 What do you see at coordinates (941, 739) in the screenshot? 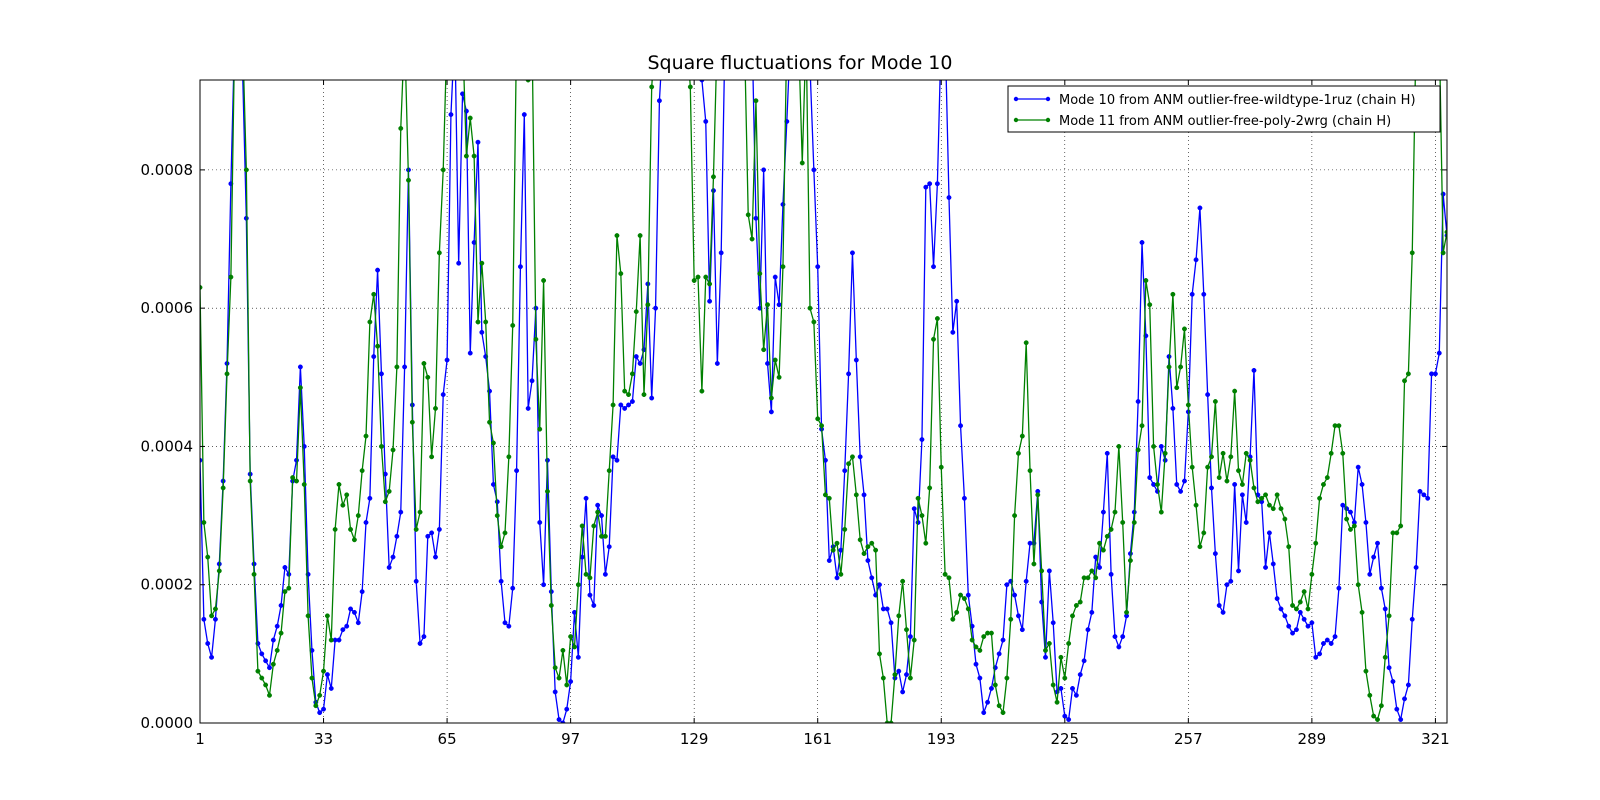
I see `x-tick-label: 193` at bounding box center [941, 739].